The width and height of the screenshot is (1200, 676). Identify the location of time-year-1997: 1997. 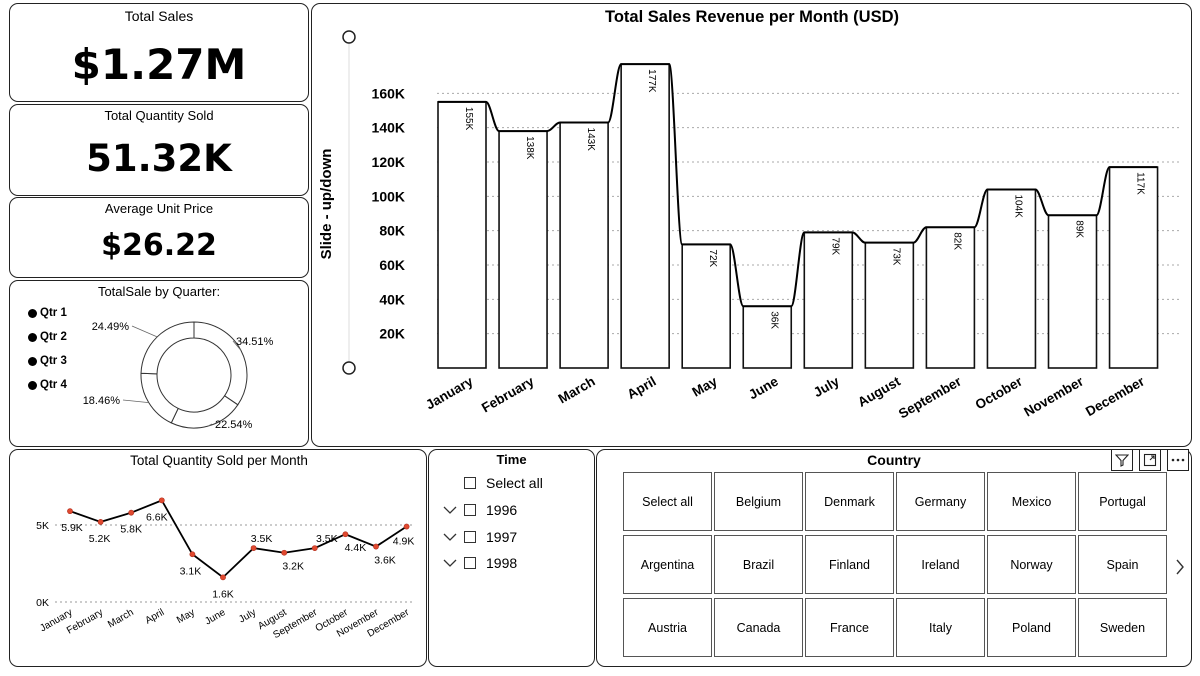
(479, 537).